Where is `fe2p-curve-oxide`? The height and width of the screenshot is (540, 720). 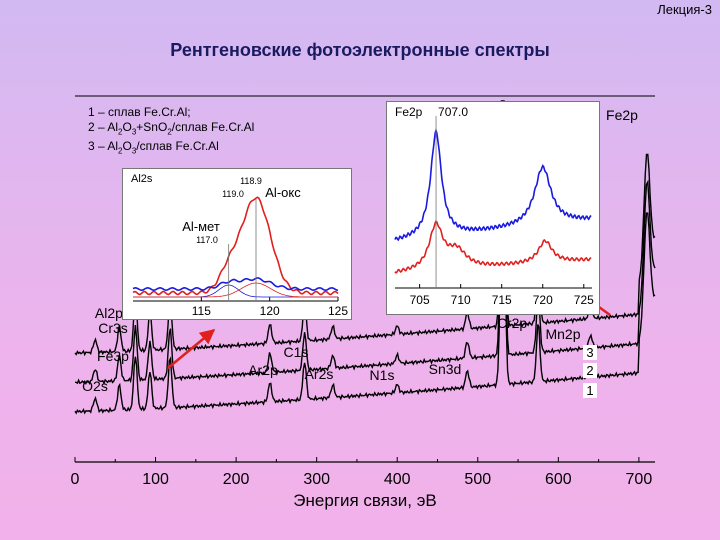 fe2p-curve-oxide is located at coordinates (493, 247).